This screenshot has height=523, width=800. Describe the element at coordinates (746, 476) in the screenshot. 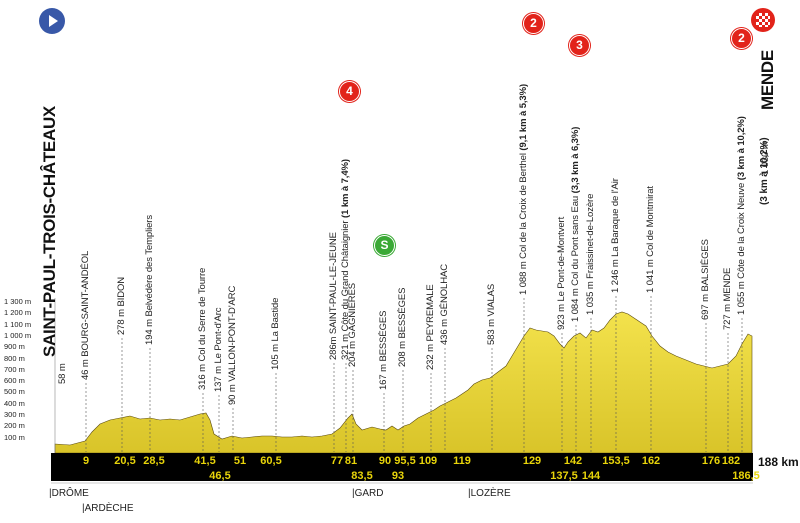

I see `km-label-lower: 186,5` at that location.